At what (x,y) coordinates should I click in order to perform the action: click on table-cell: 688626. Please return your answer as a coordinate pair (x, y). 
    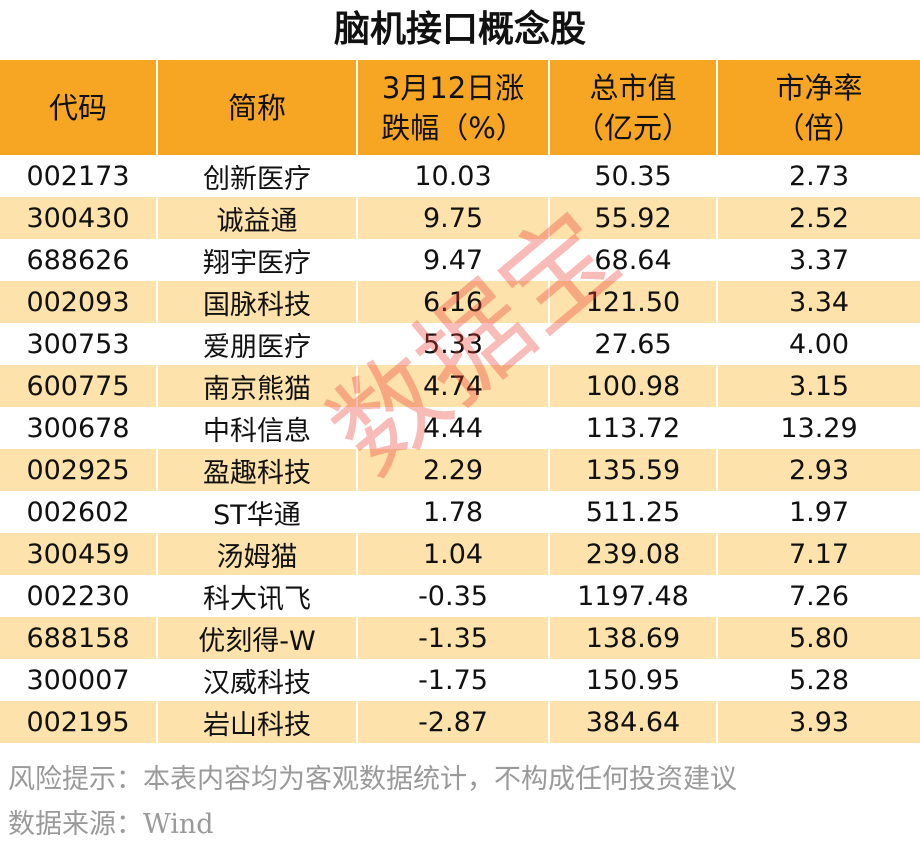
    Looking at the image, I should click on (79, 260).